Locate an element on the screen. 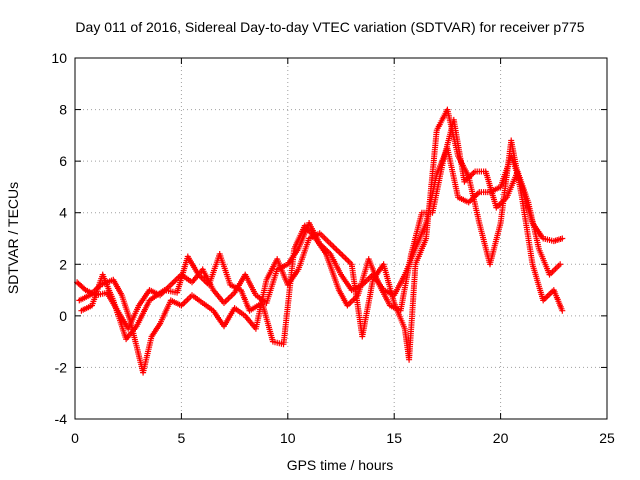 Image resolution: width=640 pixels, height=480 pixels. x-tick-label: 10 is located at coordinates (288, 438).